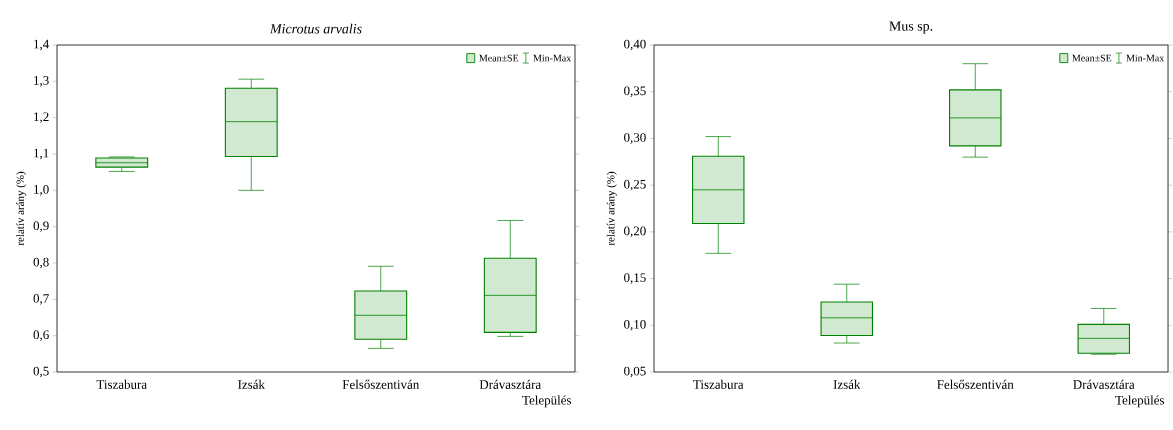 The height and width of the screenshot is (430, 1173). I want to click on y-tick-label: 0,9, so click(41, 226).